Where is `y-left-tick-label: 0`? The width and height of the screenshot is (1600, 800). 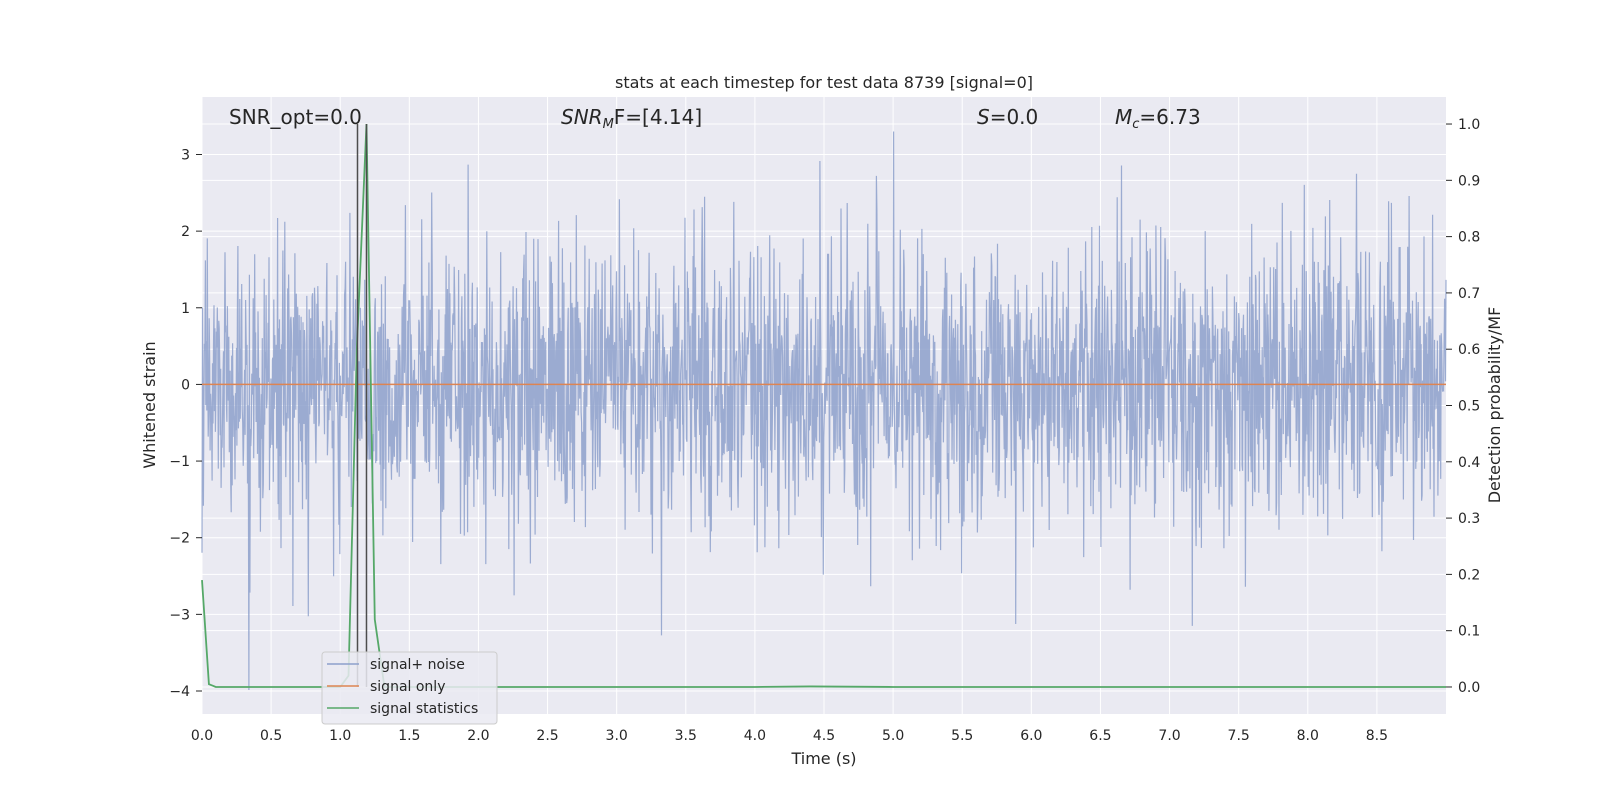 y-left-tick-label: 0 is located at coordinates (185, 385).